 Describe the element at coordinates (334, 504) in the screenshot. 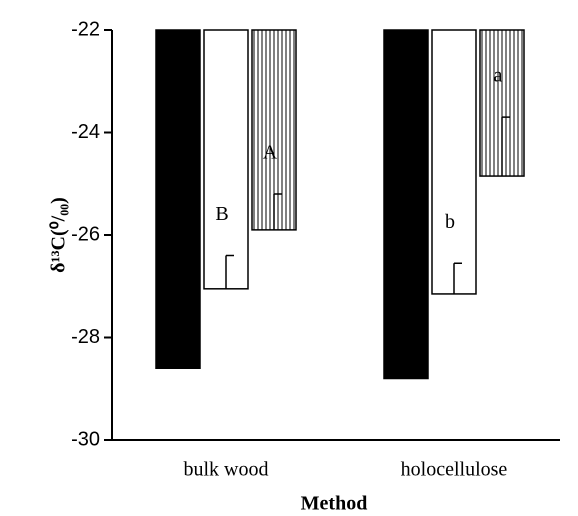

I see `x-axis-label: Method` at that location.